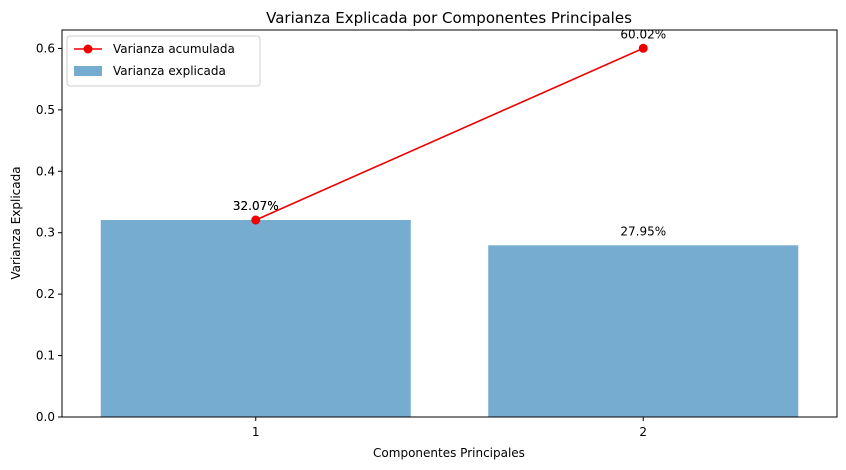 This screenshot has width=846, height=470. I want to click on y-tick-label: 0.5, so click(45, 110).